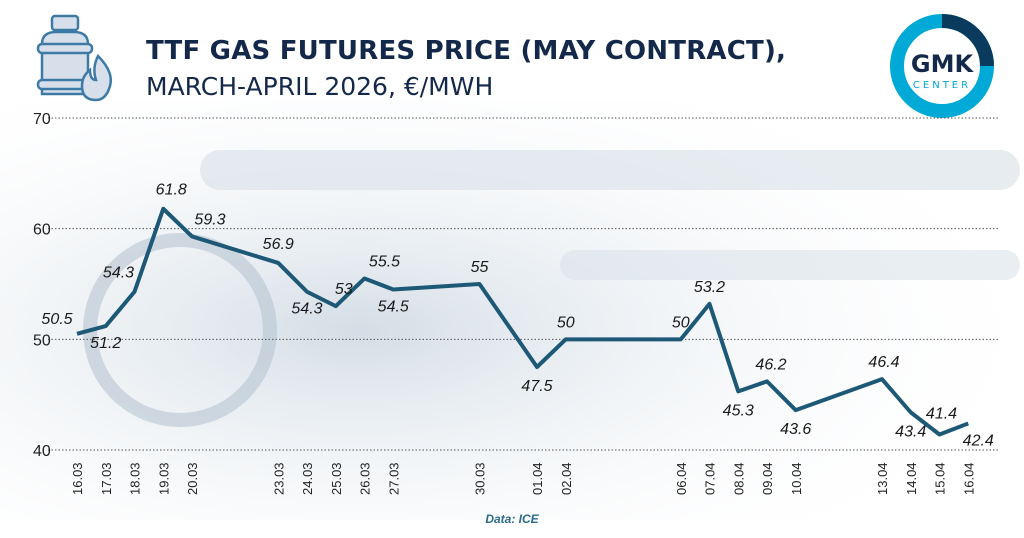  Describe the element at coordinates (192, 478) in the screenshot. I see `x-tick-label: 20.03` at that location.